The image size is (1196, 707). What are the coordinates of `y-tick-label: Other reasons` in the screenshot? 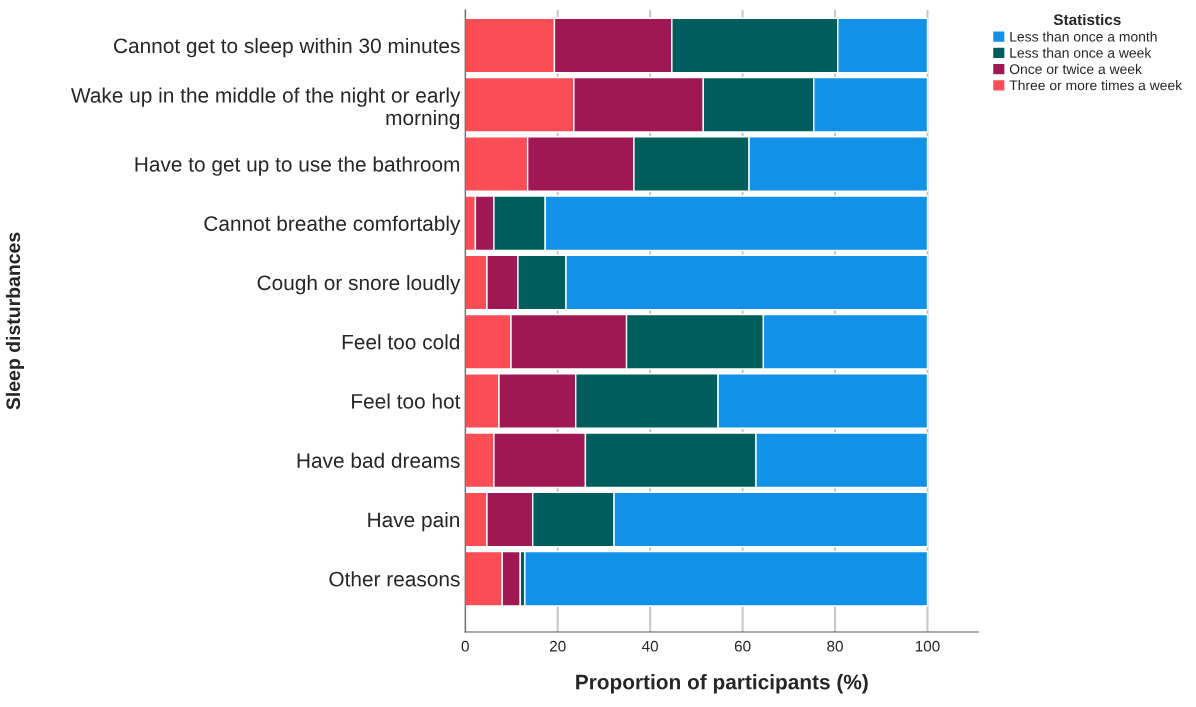 It's located at (394, 579).